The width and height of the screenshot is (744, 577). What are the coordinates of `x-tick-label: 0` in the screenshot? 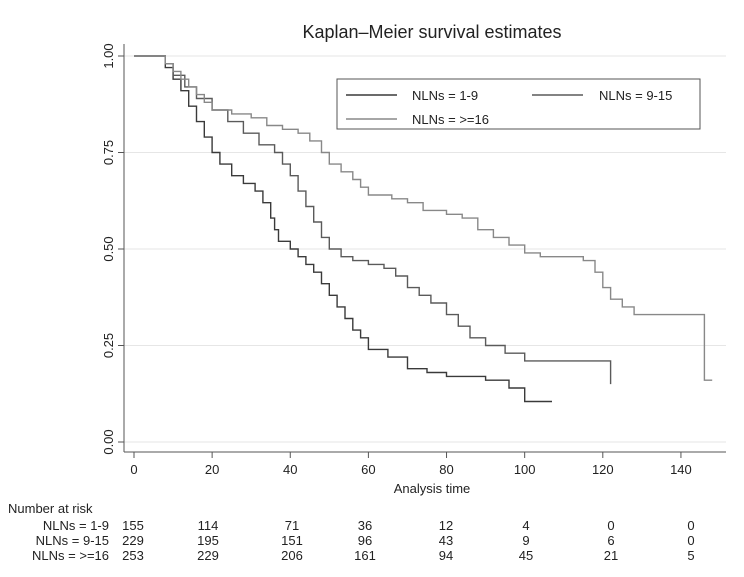 It's located at (133, 469).